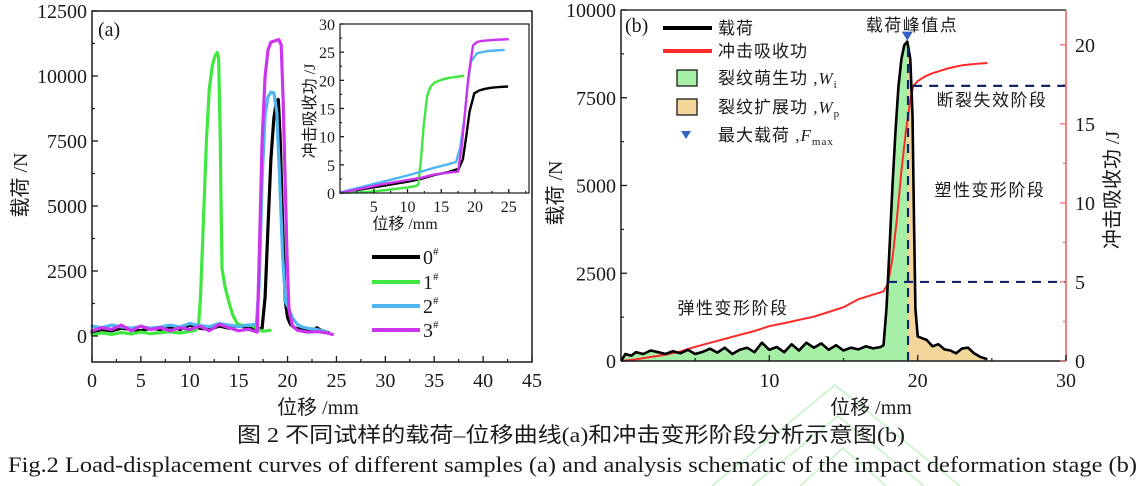  I want to click on reference-lines, so click(977, 201).